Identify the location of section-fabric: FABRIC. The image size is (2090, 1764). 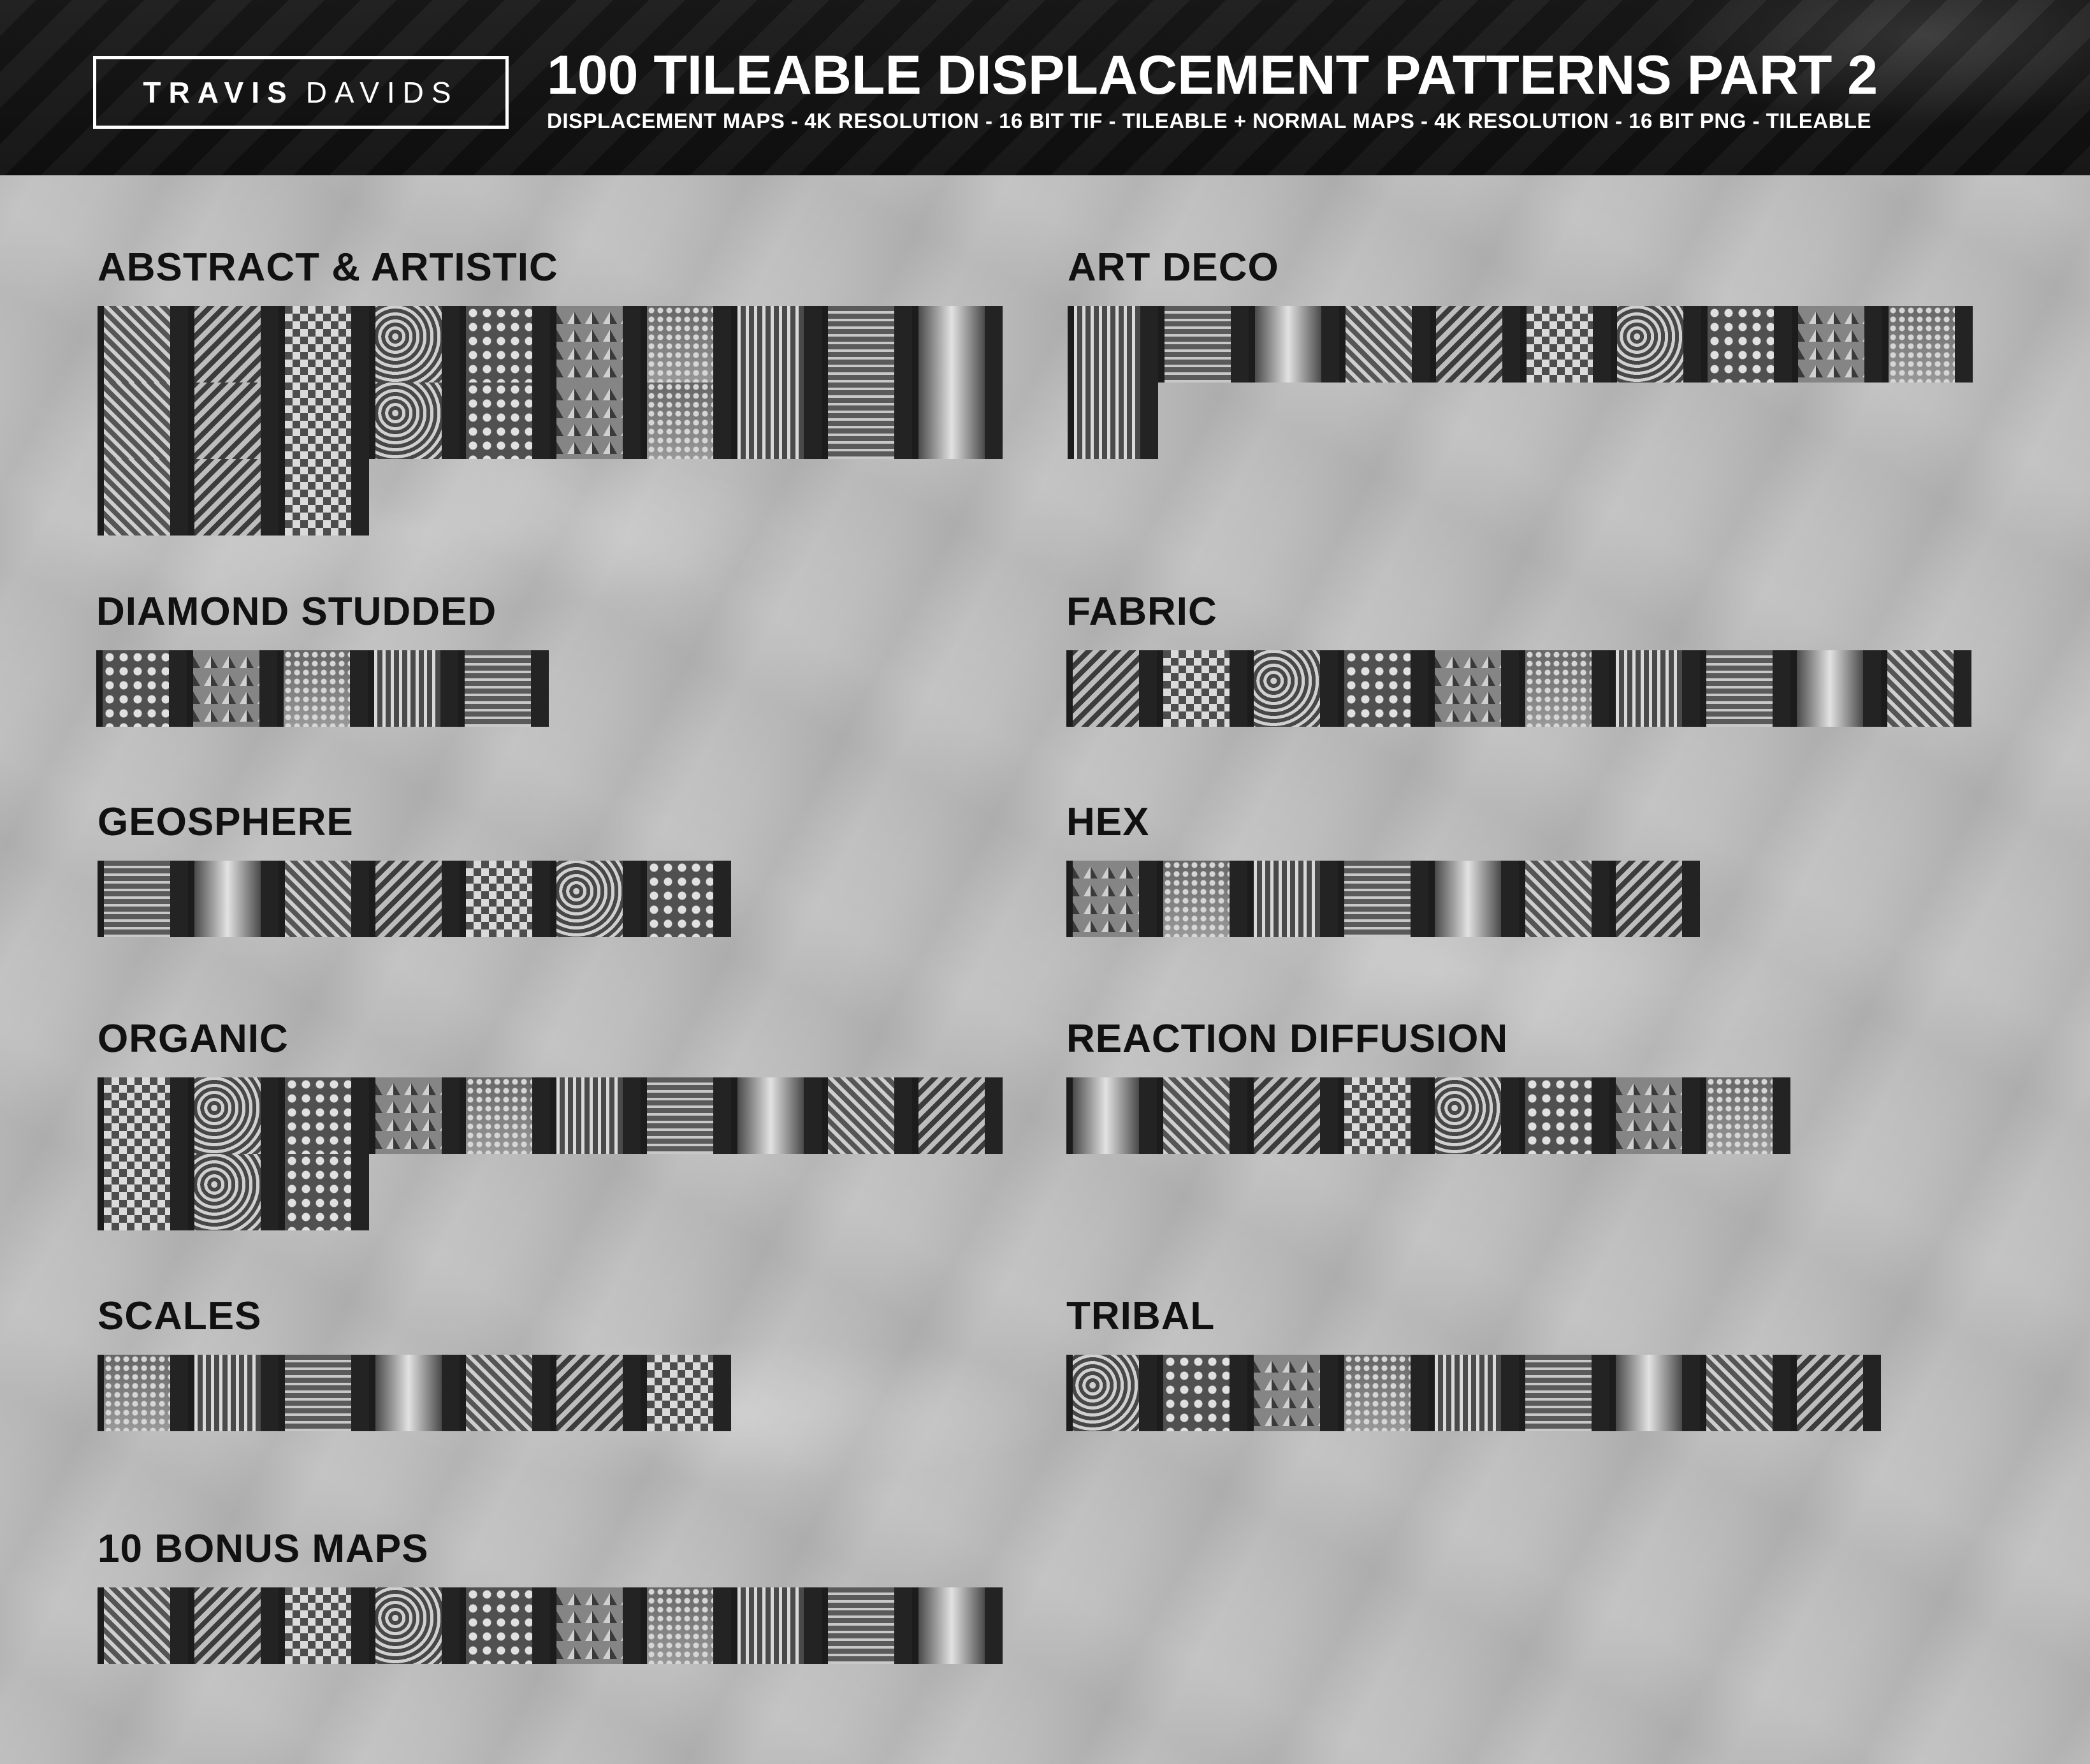
(1519, 658).